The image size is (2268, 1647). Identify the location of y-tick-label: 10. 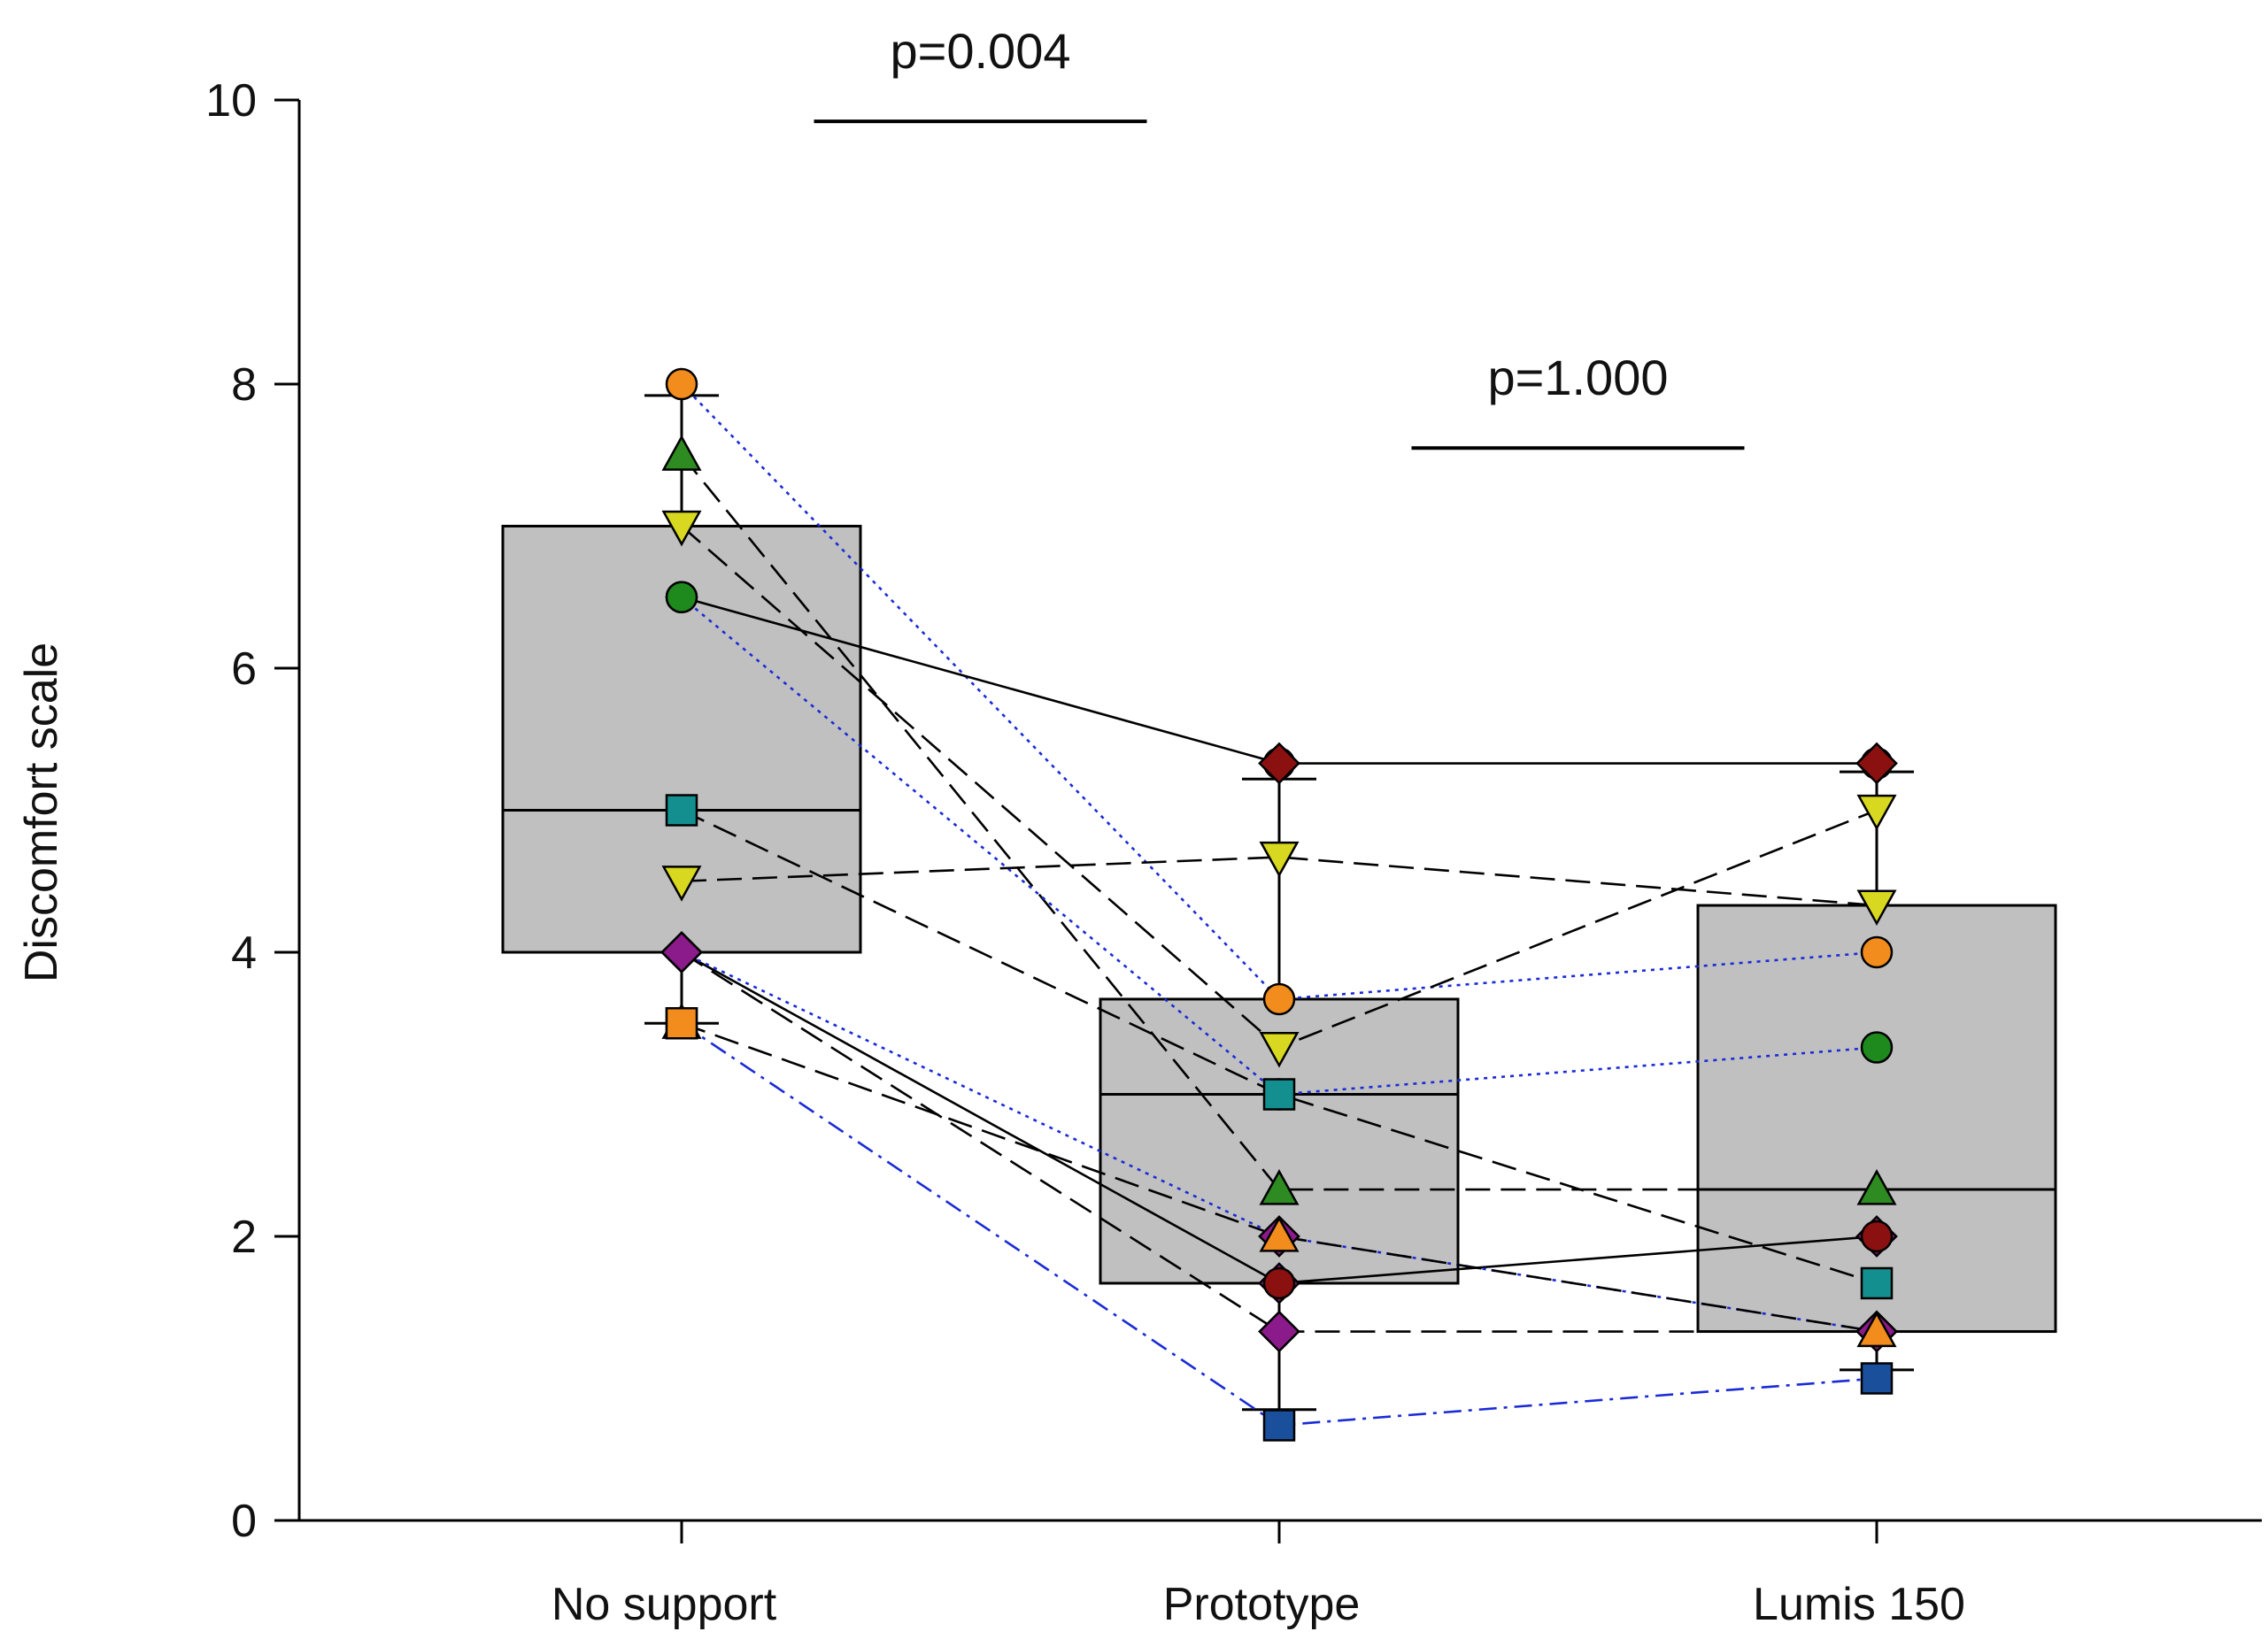
(231, 101).